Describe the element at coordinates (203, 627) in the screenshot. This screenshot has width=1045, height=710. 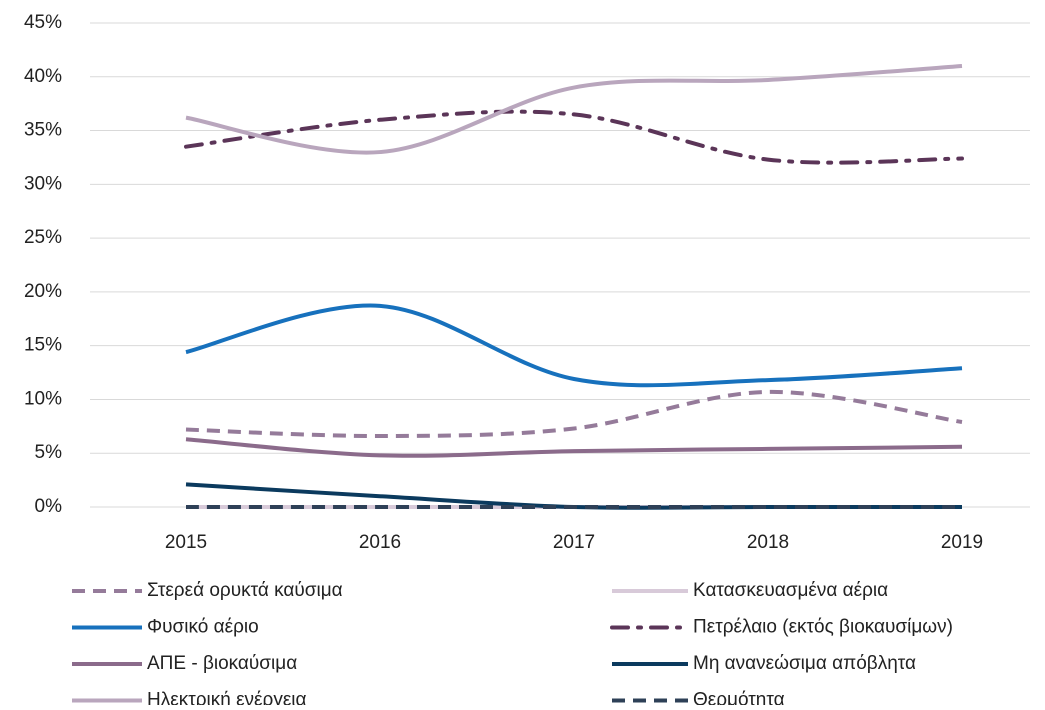
I see `legend-label: Φυσικό αέριο` at that location.